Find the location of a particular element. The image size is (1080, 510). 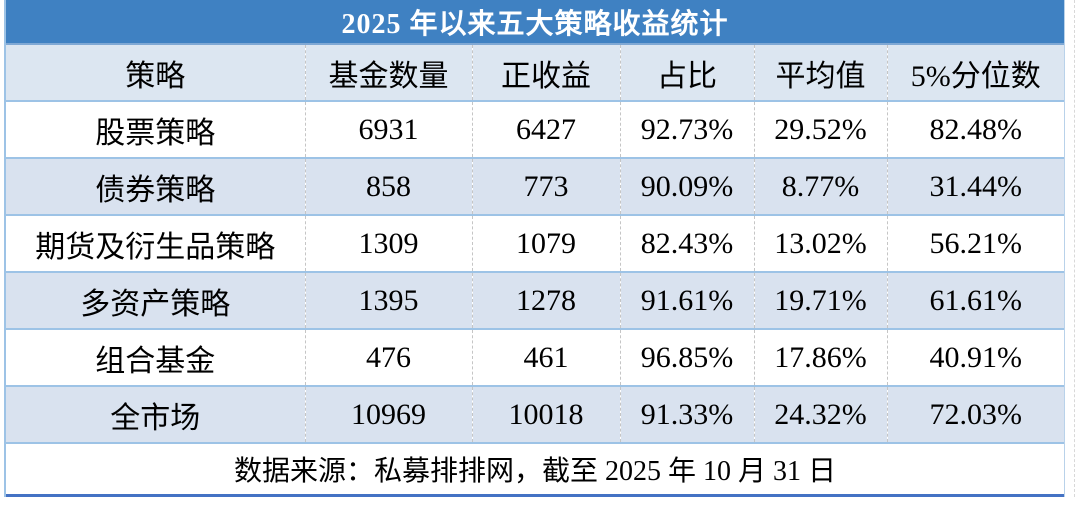

cell-5pct-quantile: 56.21% is located at coordinates (975, 244).